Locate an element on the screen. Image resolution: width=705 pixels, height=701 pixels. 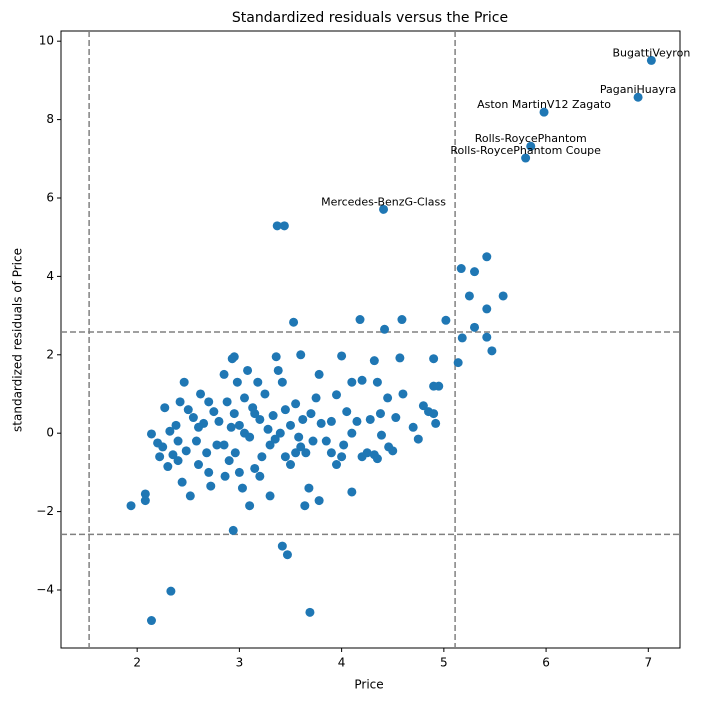
annotation: PaganiHuayra is located at coordinates (638, 89).